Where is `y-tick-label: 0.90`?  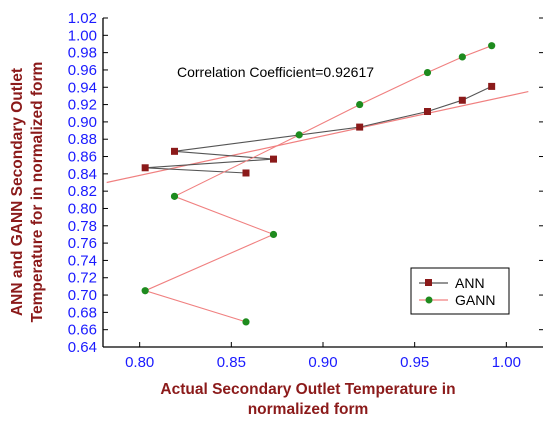 y-tick-label: 0.90 is located at coordinates (82, 122).